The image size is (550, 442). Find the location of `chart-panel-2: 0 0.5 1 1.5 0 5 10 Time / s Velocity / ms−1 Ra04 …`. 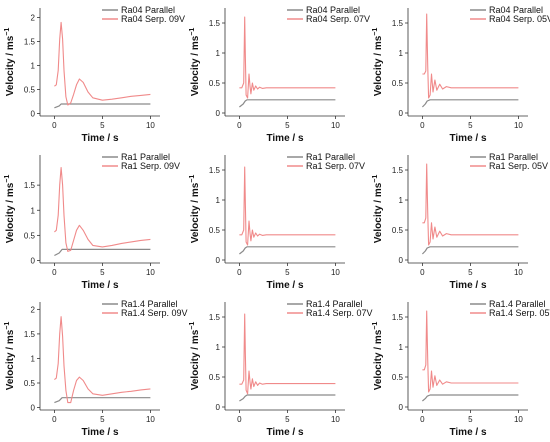

chart-panel-2: 0 0.5 1 1.5 0 5 10 Time / s Velocity / ms−1 Ra04 … is located at coordinates (279, 74).